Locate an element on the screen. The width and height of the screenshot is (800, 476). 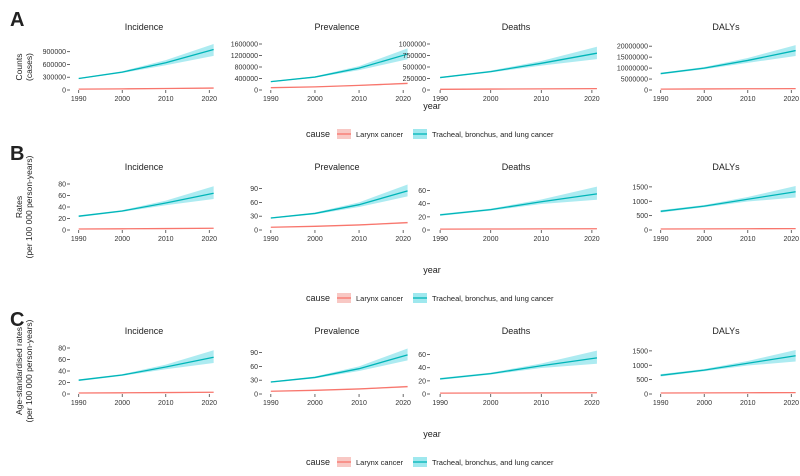
y-tick-label: 300000 is located at coordinates (54, 78).